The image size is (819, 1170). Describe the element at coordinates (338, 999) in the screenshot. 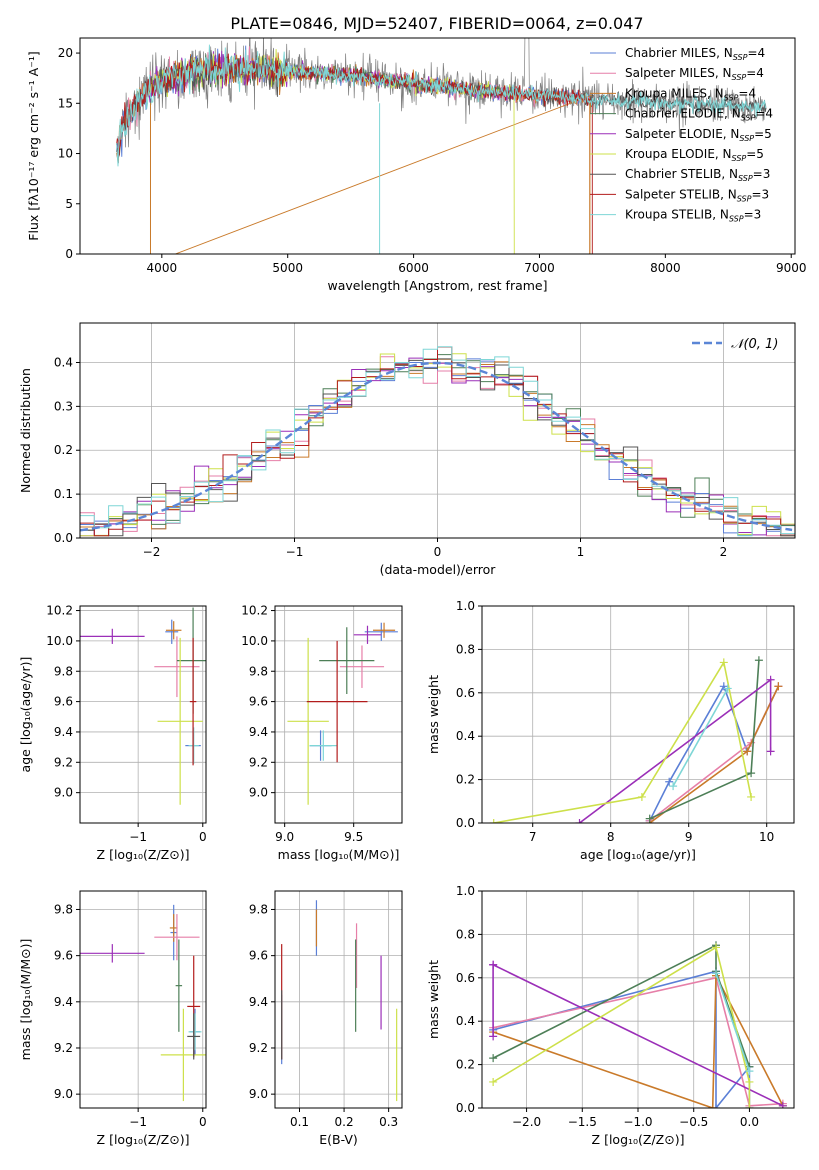

I see `mass-vs-EBV-plot-area` at that location.